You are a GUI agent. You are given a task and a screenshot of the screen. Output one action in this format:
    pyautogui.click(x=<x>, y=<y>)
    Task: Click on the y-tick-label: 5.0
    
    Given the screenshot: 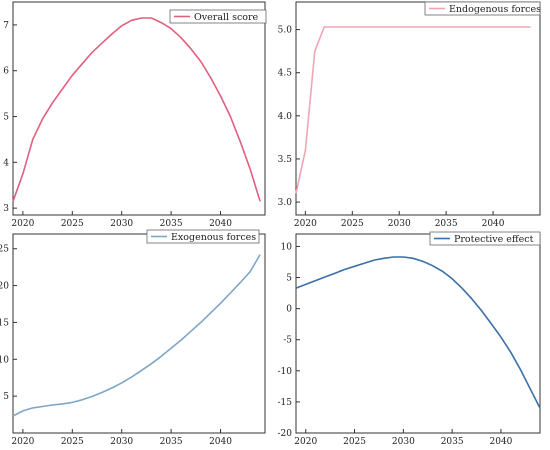 What is the action you would take?
    pyautogui.click(x=285, y=31)
    